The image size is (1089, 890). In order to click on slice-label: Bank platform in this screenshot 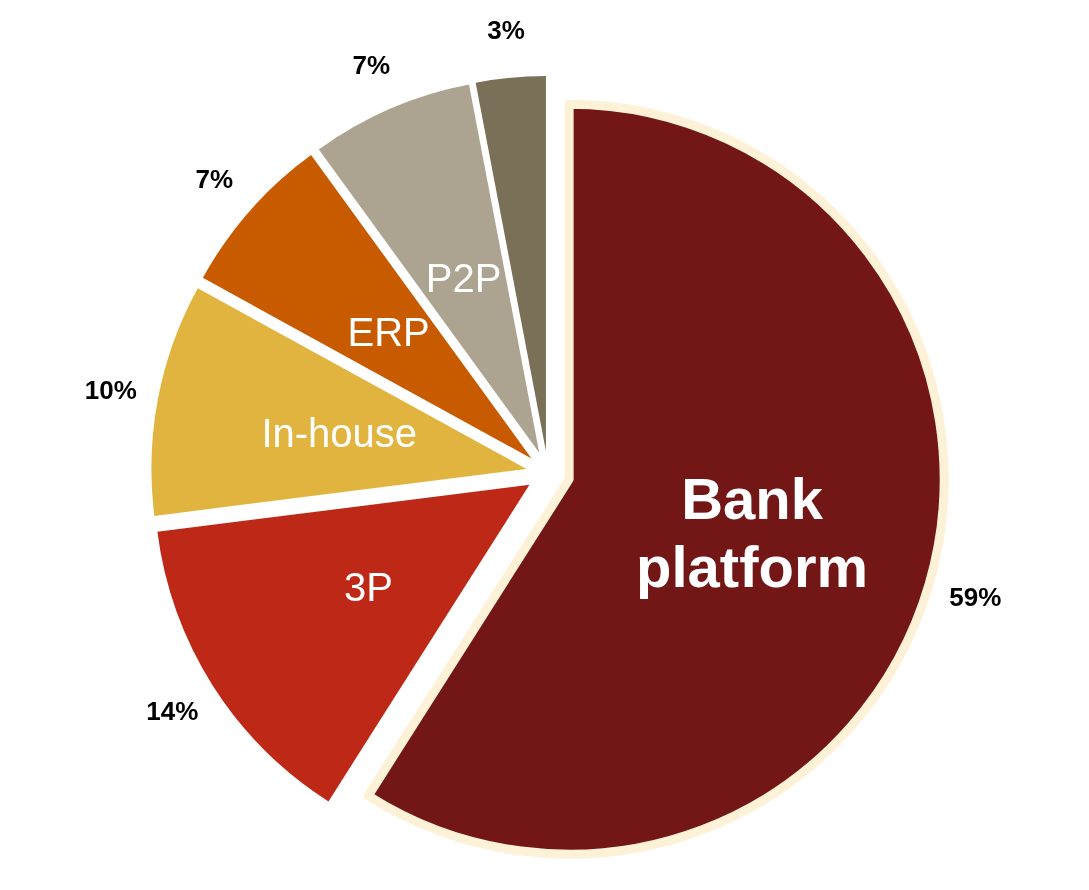, I will do `click(752, 532)`.